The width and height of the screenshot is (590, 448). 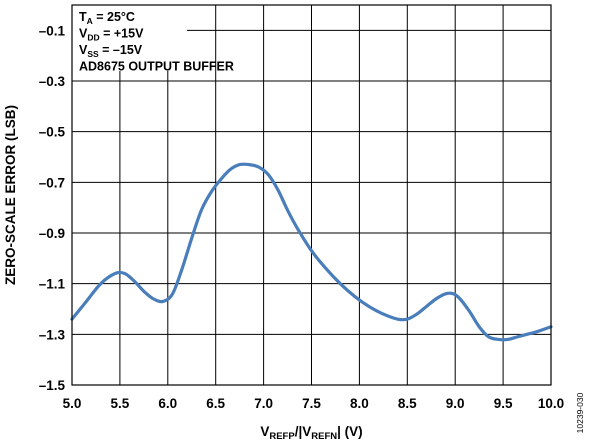 I want to click on figure-code: 10239-030, so click(x=580, y=412).